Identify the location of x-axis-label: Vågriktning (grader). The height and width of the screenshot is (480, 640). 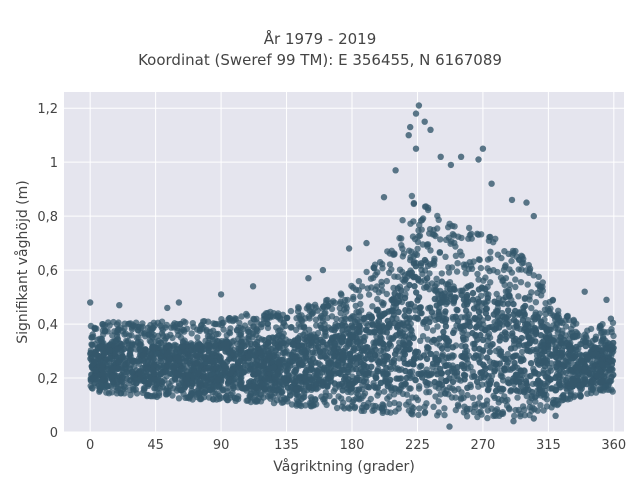
(344, 466).